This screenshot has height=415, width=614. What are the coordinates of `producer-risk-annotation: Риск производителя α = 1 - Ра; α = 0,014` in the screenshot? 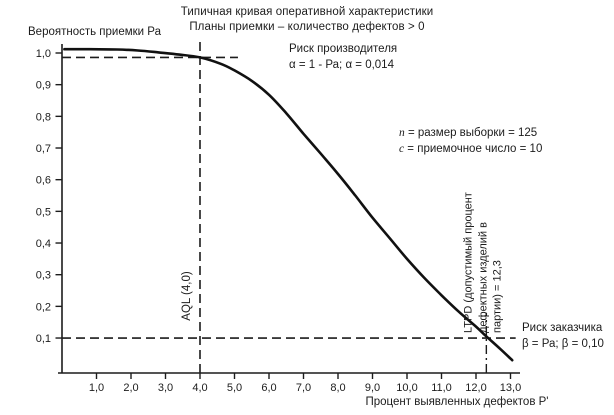 It's located at (343, 57).